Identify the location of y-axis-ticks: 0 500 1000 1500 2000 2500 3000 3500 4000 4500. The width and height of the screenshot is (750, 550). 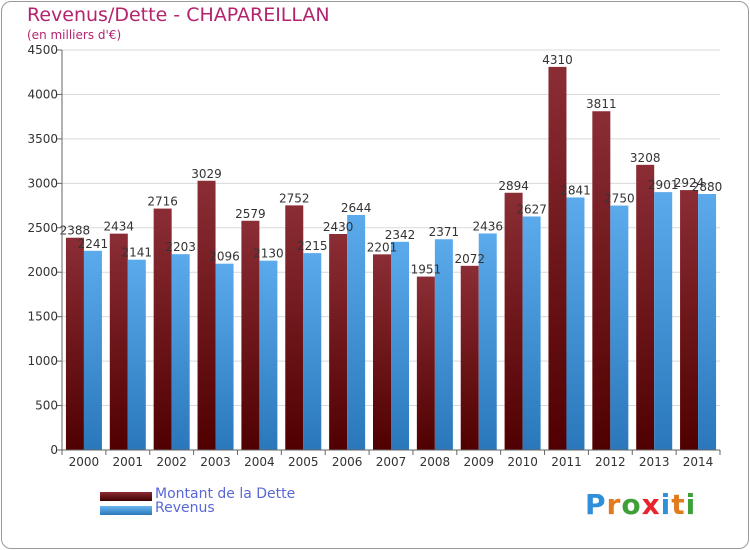
(44, 250).